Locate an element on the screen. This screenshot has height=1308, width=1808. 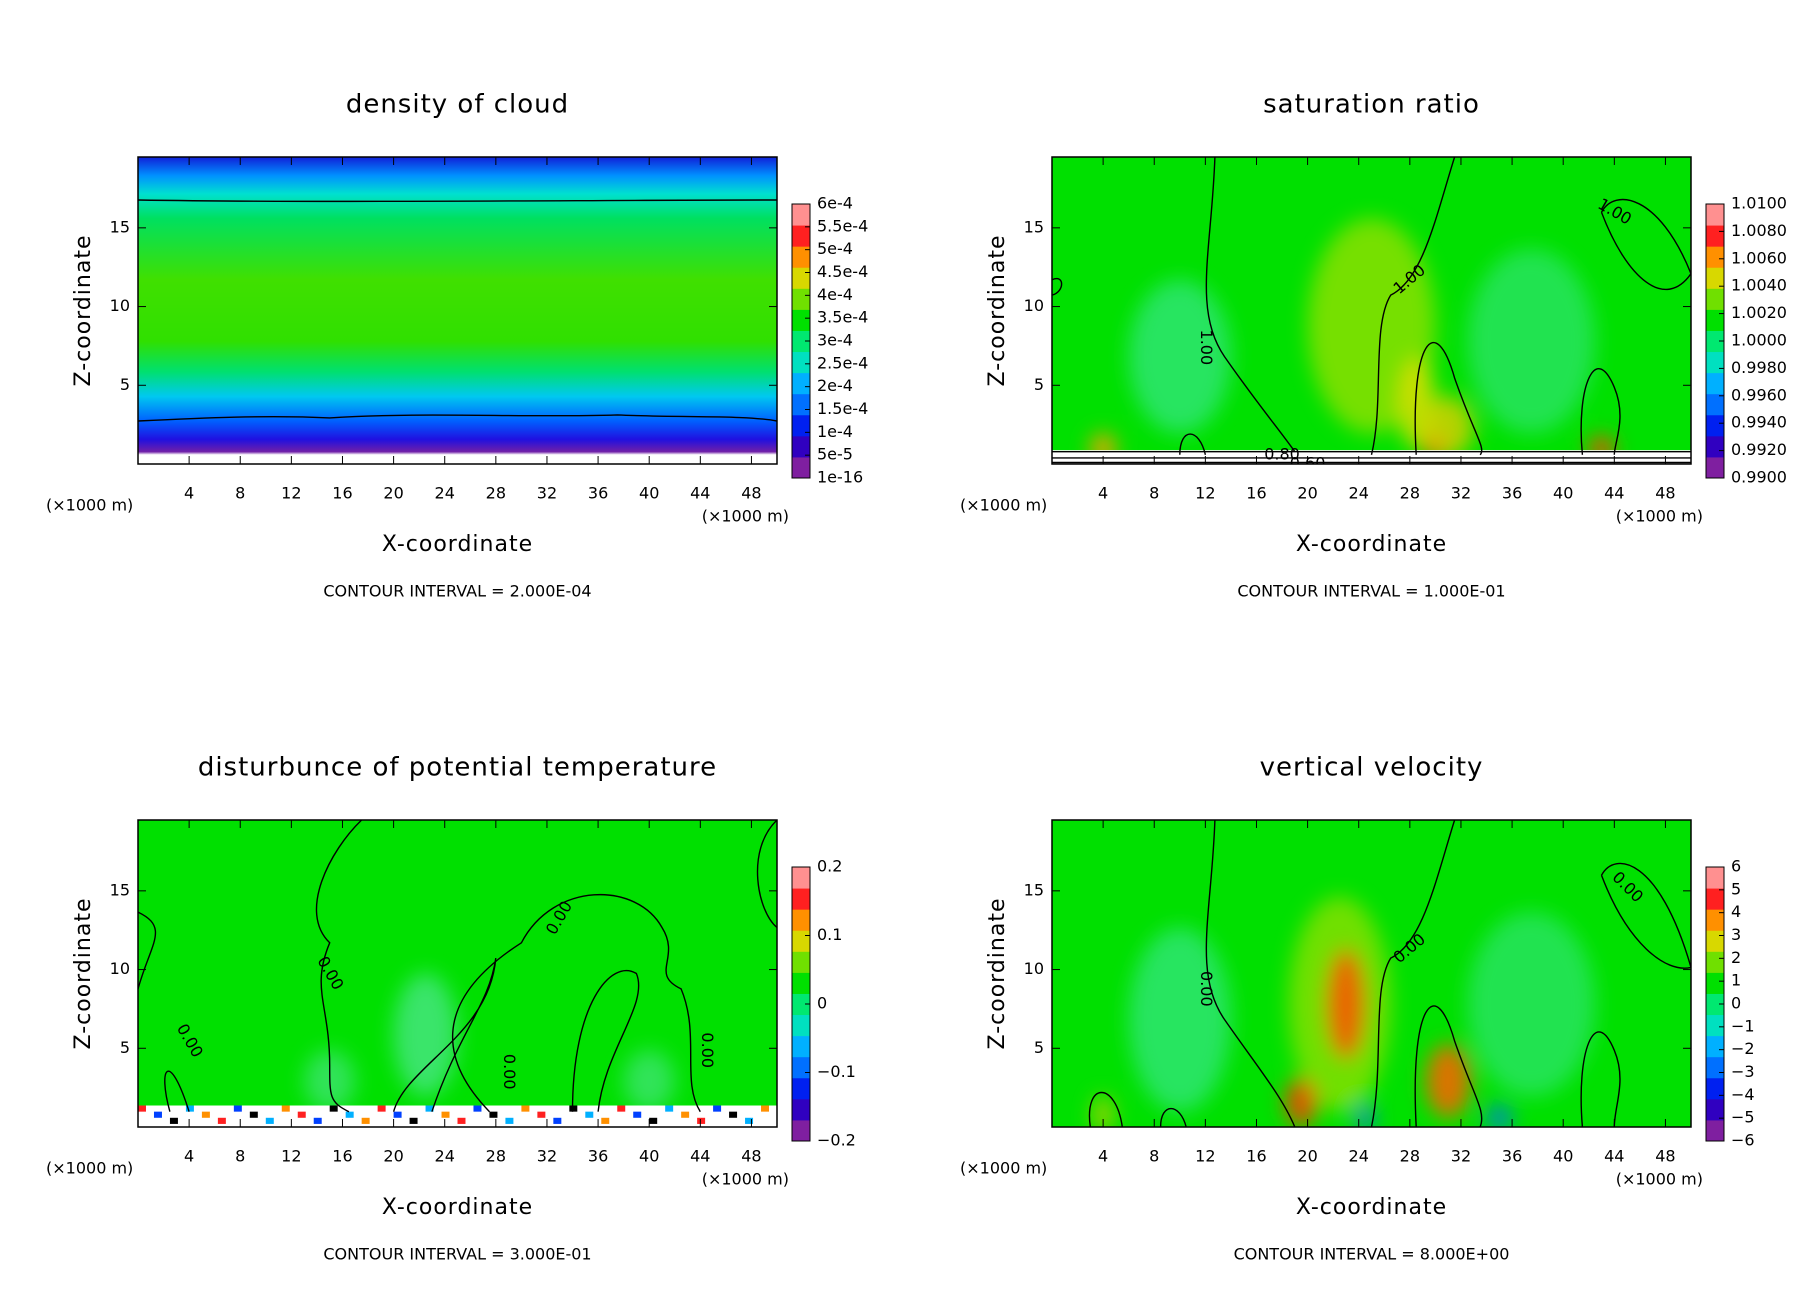
colorbar-tick-label: −0.2 is located at coordinates (836, 1140).